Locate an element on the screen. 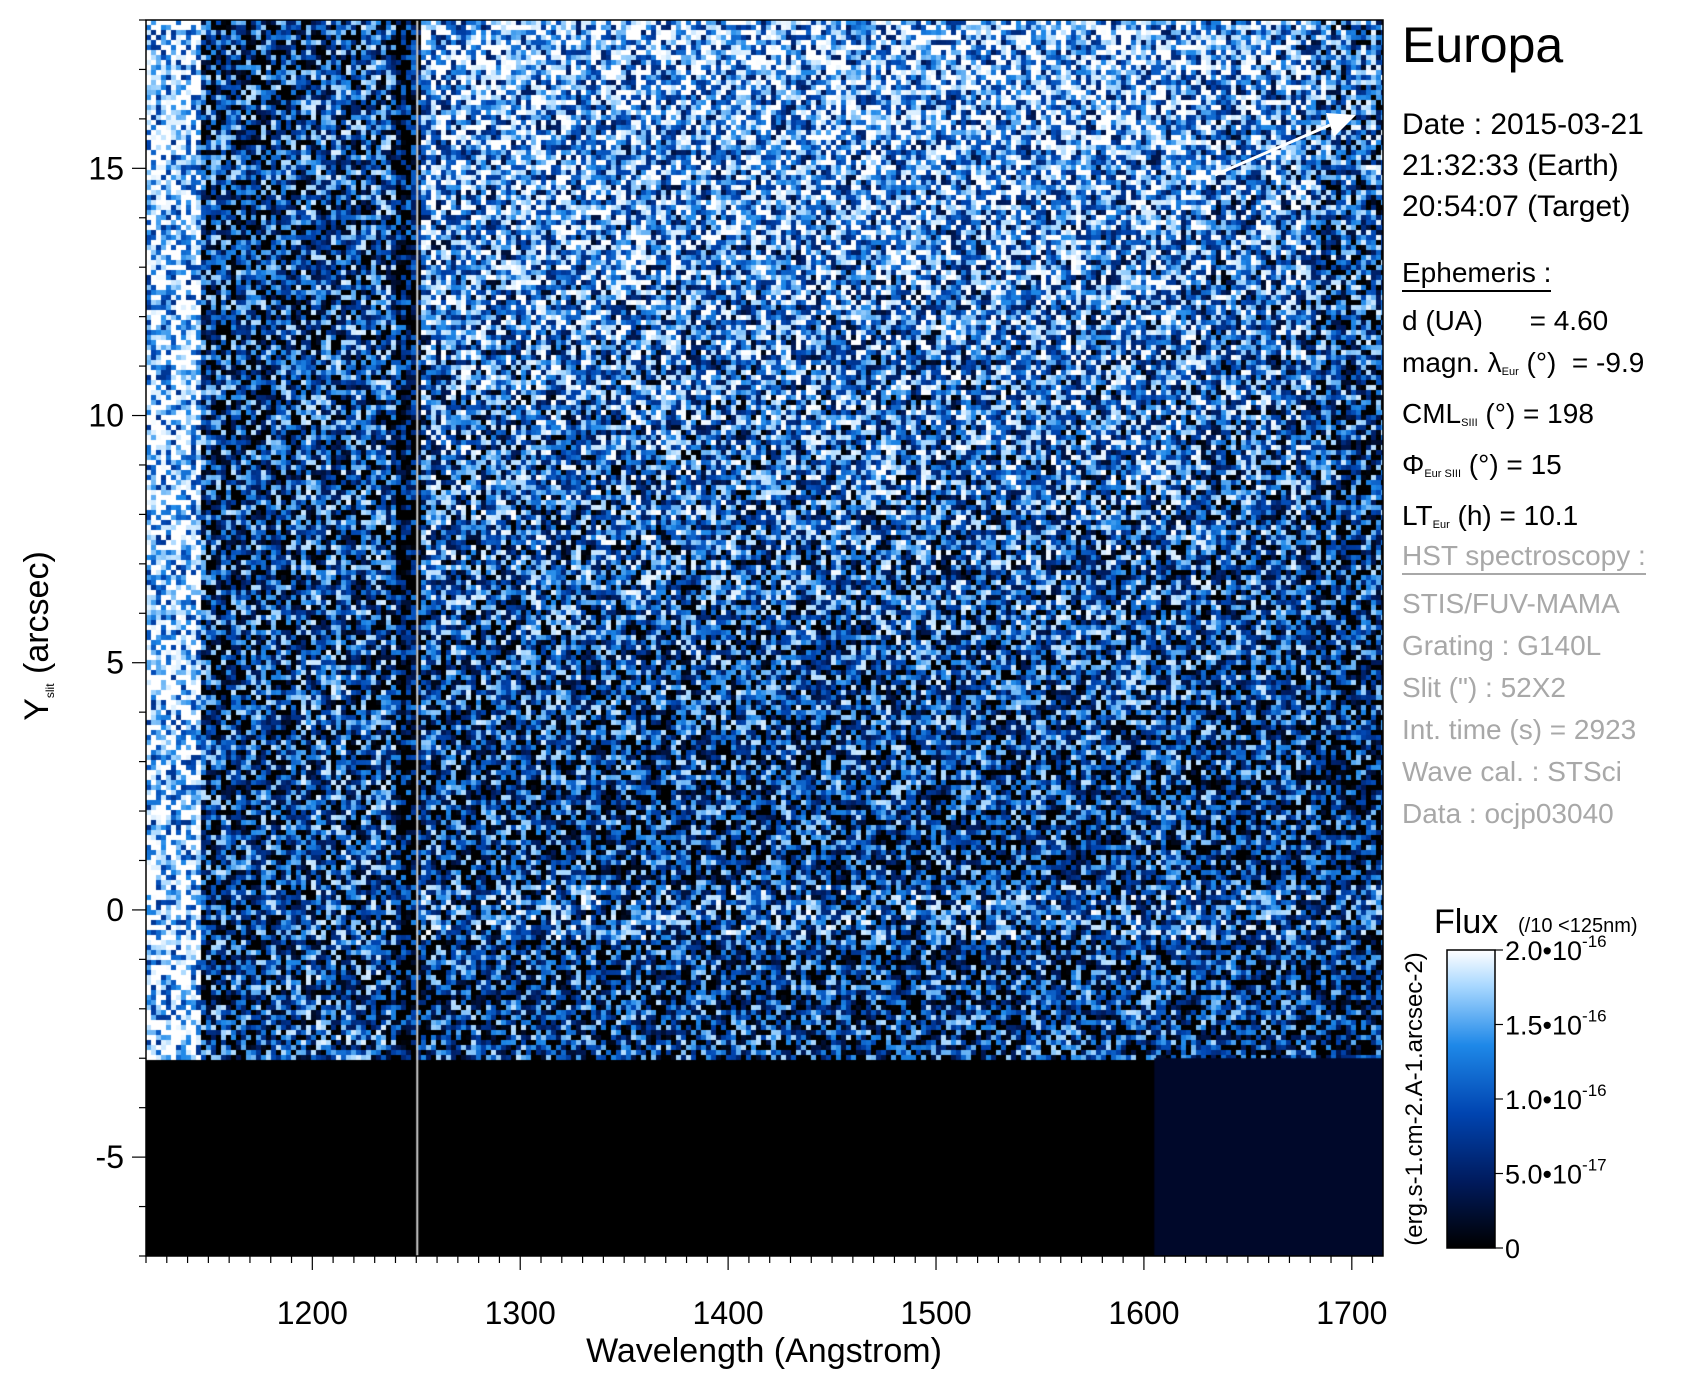 This screenshot has height=1385, width=1683. y-axis-label: Yslit (arcsec) is located at coordinates (37, 636).